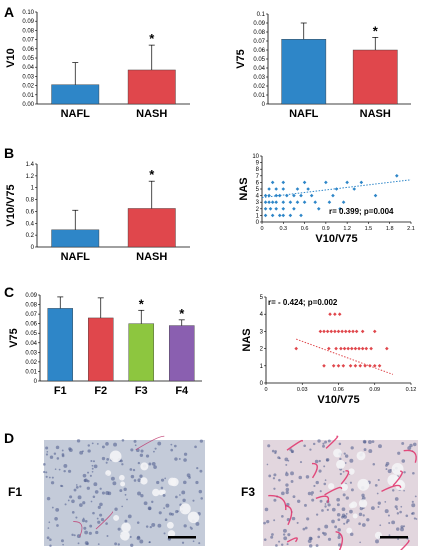 The height and width of the screenshot is (550, 421). Describe the element at coordinates (28, 77) in the screenshot. I see `y-tick-label: 0.03` at that location.